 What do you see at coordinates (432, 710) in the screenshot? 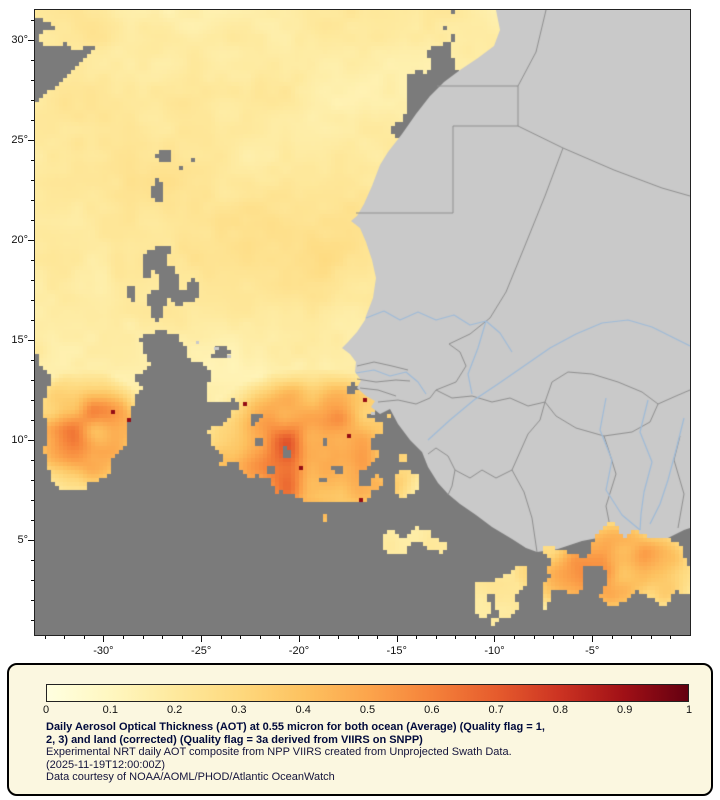
I see `colorbar-tick-label: 0.6` at bounding box center [432, 710].